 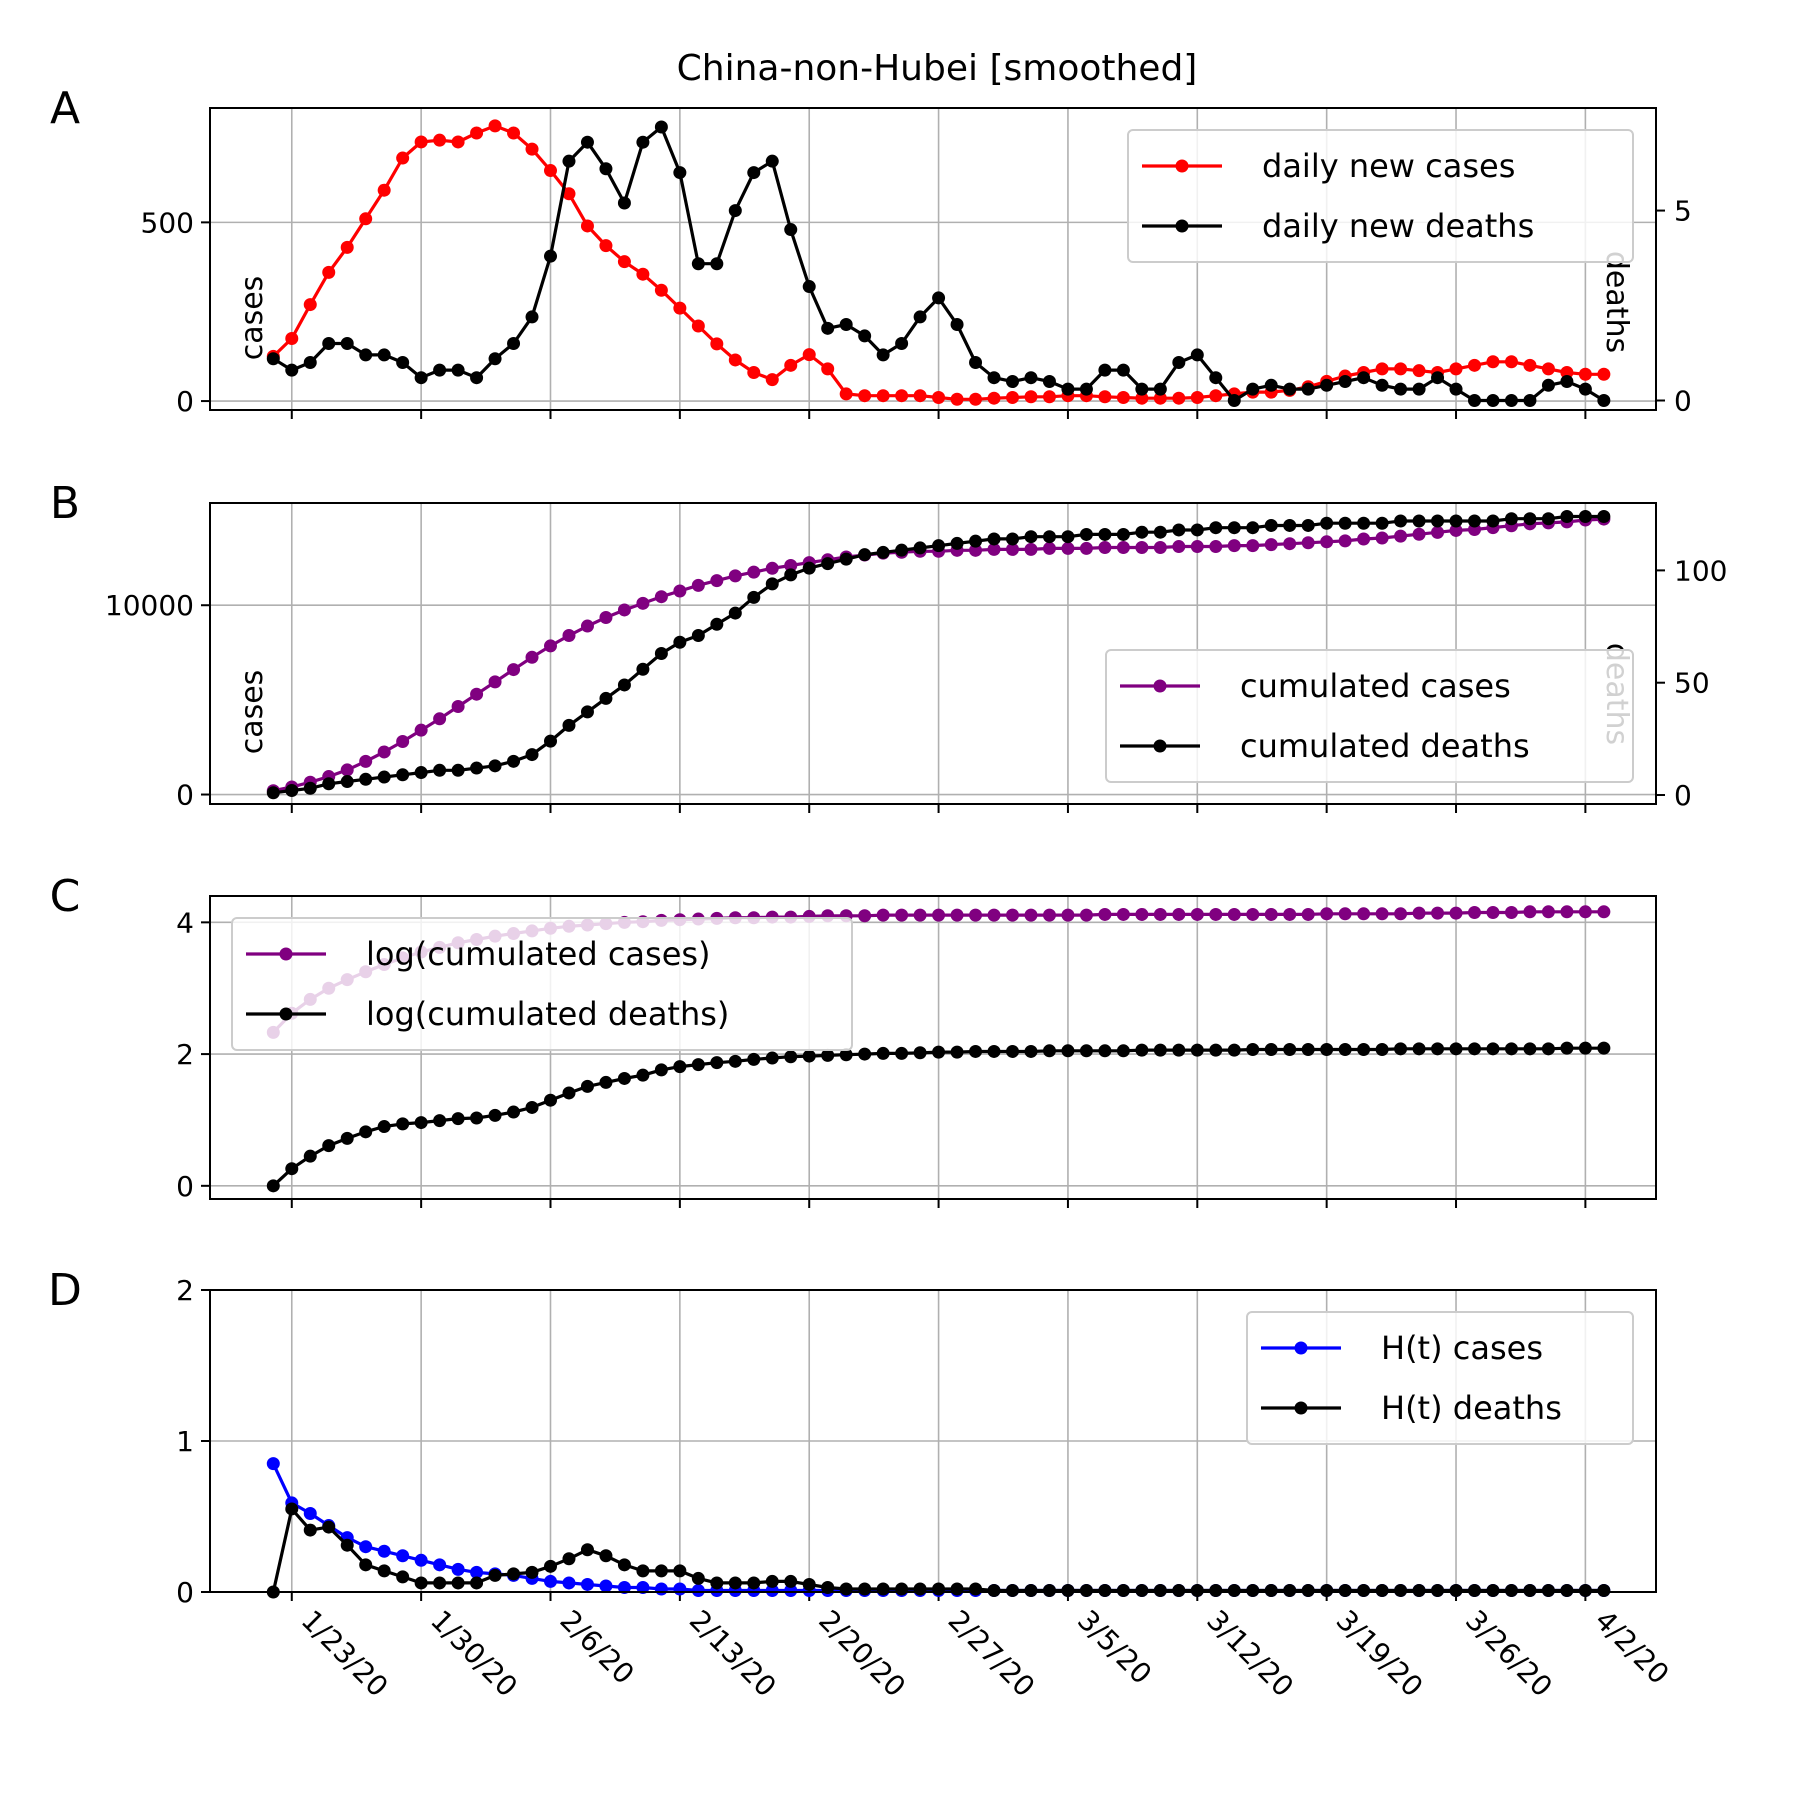 What do you see at coordinates (1471, 1408) in the screenshot?
I see `legend-label: H(t) deaths` at bounding box center [1471, 1408].